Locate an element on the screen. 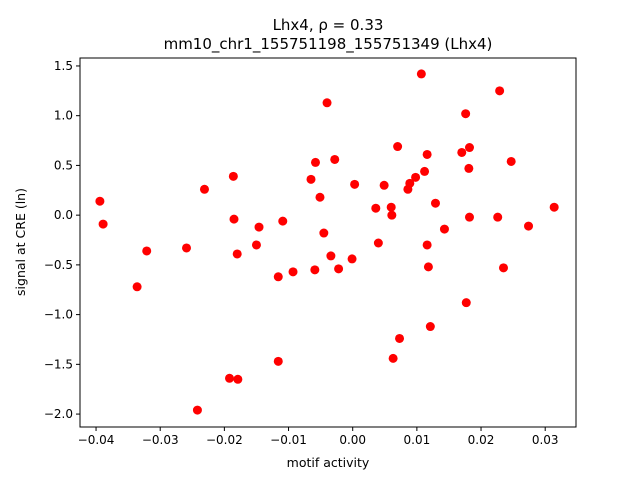 The width and height of the screenshot is (640, 480). y-tick-label: −1.0 is located at coordinates (58, 315).